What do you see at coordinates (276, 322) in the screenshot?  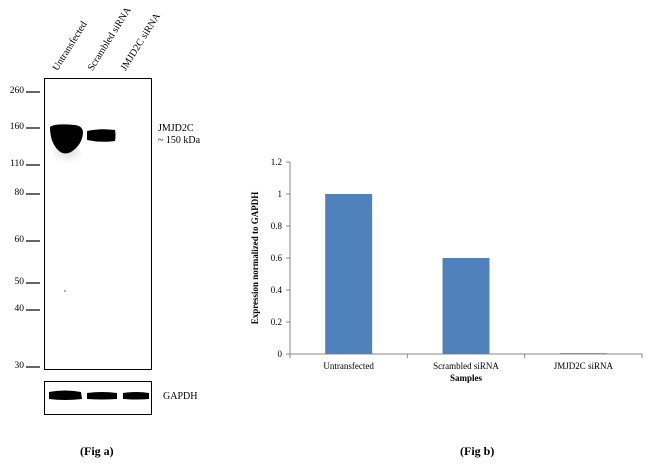 I see `y-tick-label: 0.2` at bounding box center [276, 322].